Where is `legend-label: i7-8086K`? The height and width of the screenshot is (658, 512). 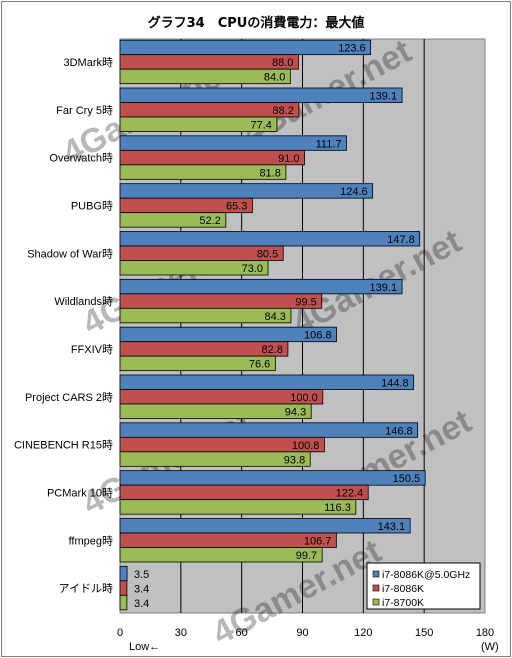
legend-label: i7-8086K is located at coordinates (403, 589).